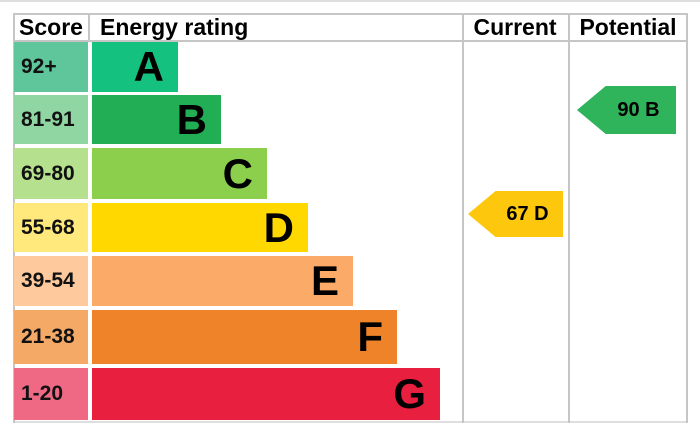  I want to click on score-range-cell-e: 39-54, so click(51, 281).